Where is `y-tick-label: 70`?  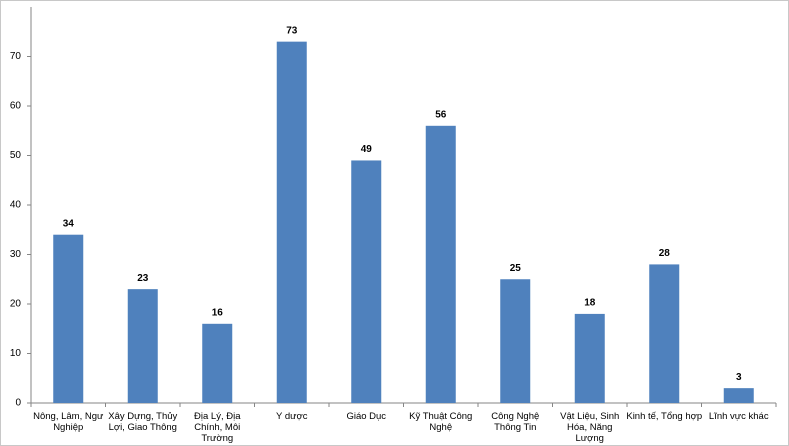
y-tick-label: 70 is located at coordinates (16, 56).